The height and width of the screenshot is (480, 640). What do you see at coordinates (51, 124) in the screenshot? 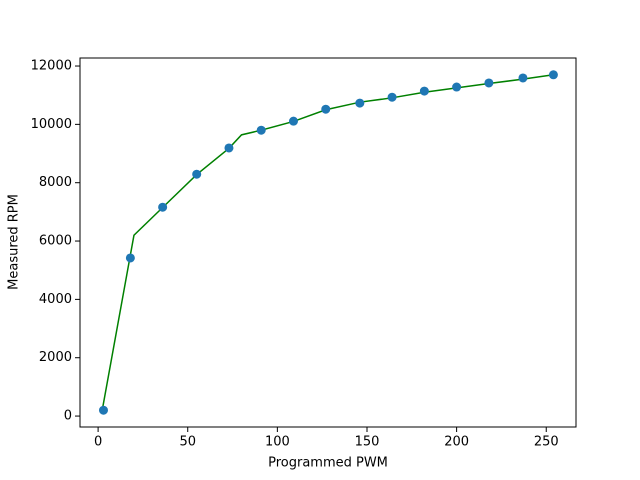
I see `y-tick-label: 10000` at bounding box center [51, 124].